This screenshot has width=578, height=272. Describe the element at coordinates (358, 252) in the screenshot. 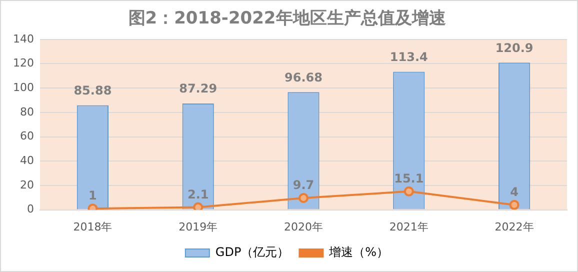

I see `legend-label: 增速（%）` at that location.